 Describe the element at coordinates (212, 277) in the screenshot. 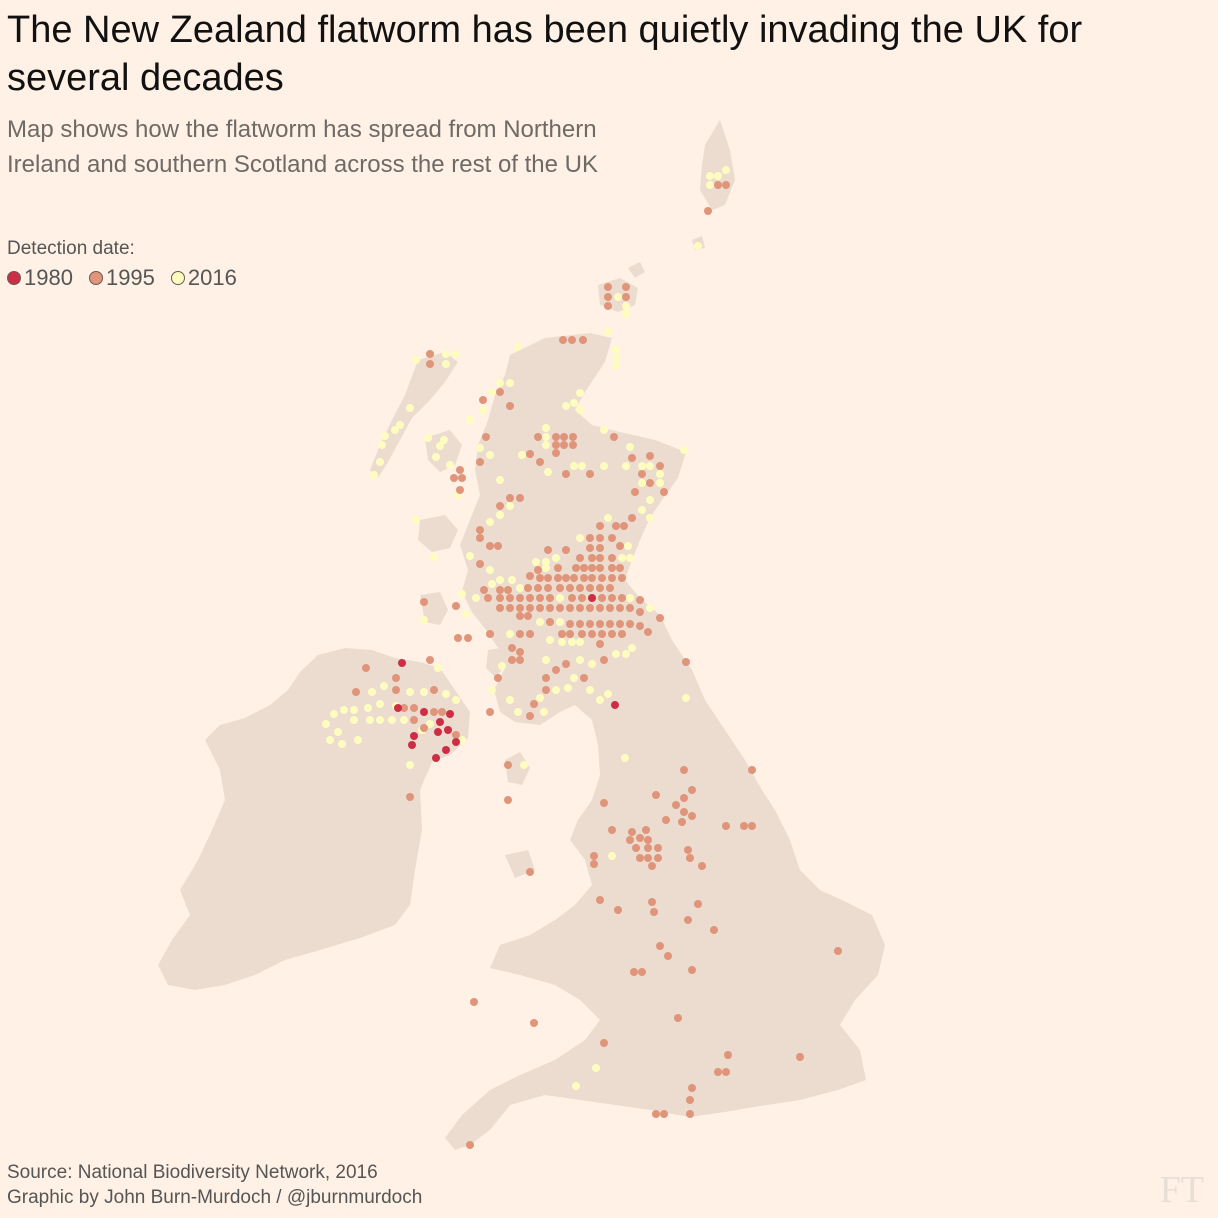

I see `legend-label-2016: 2016` at that location.